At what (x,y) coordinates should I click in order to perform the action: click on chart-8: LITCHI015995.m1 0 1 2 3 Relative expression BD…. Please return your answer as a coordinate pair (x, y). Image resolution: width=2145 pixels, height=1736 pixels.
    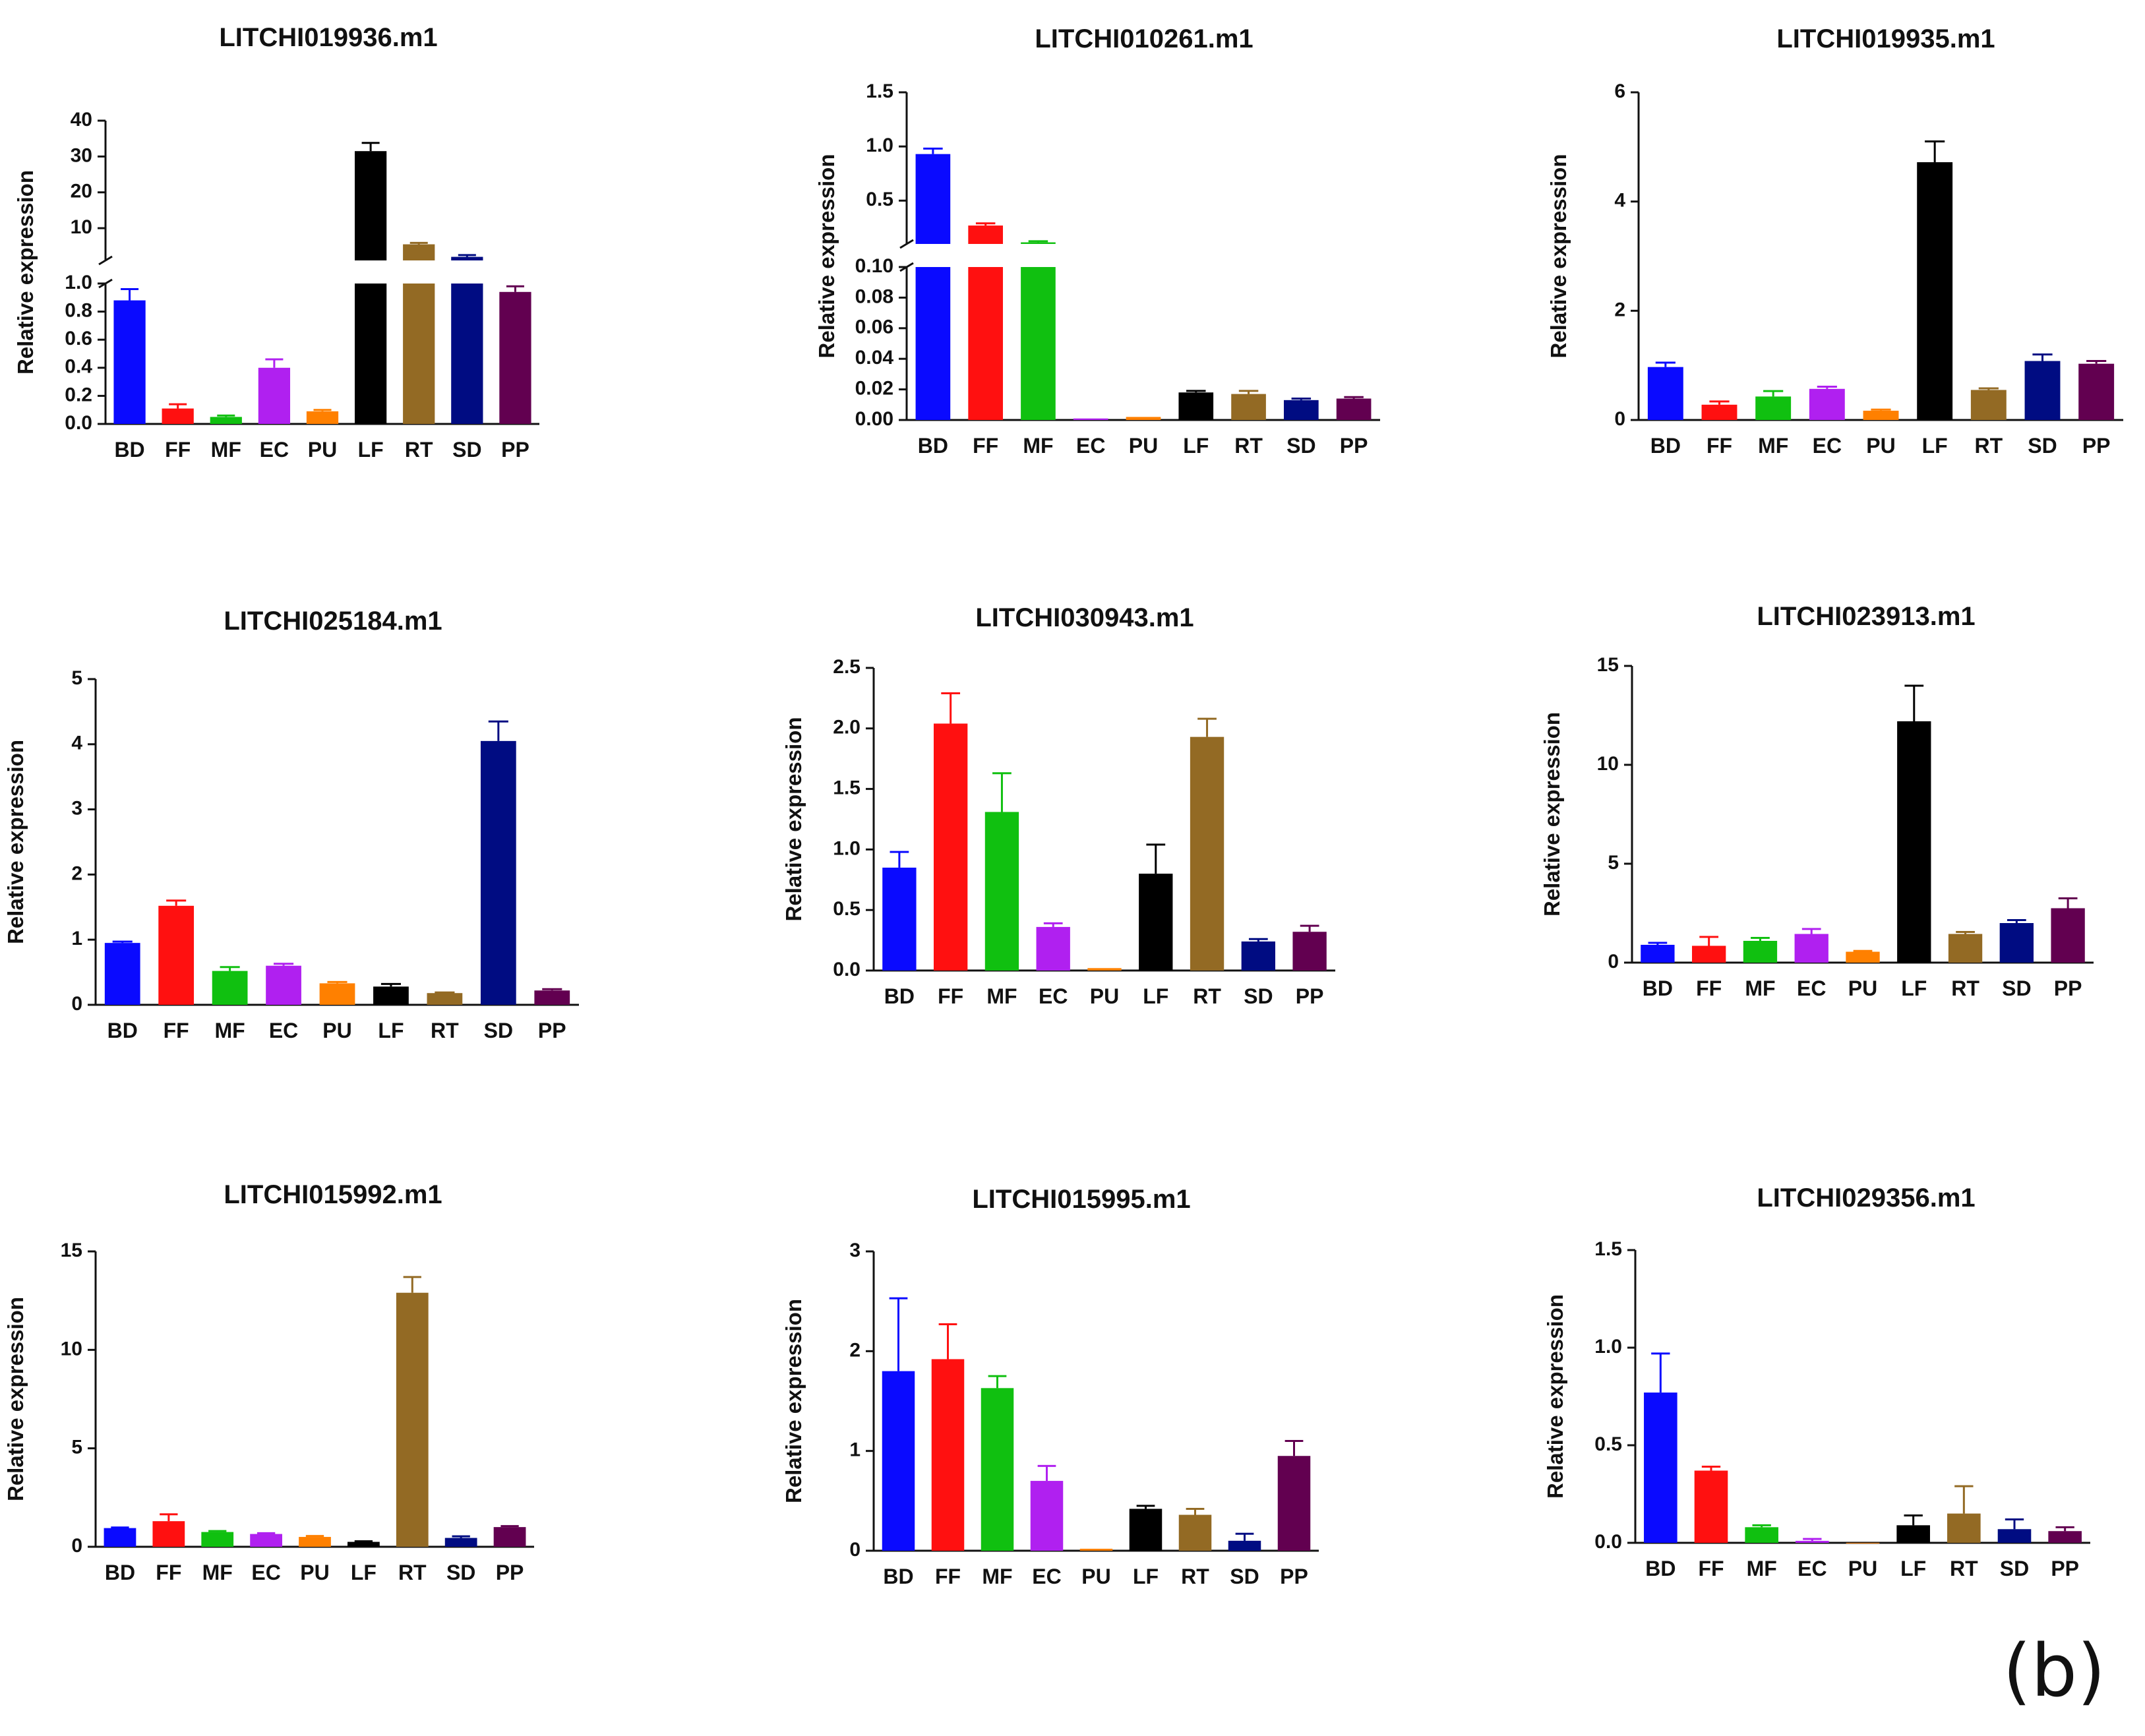
    Looking at the image, I should click on (1050, 1387).